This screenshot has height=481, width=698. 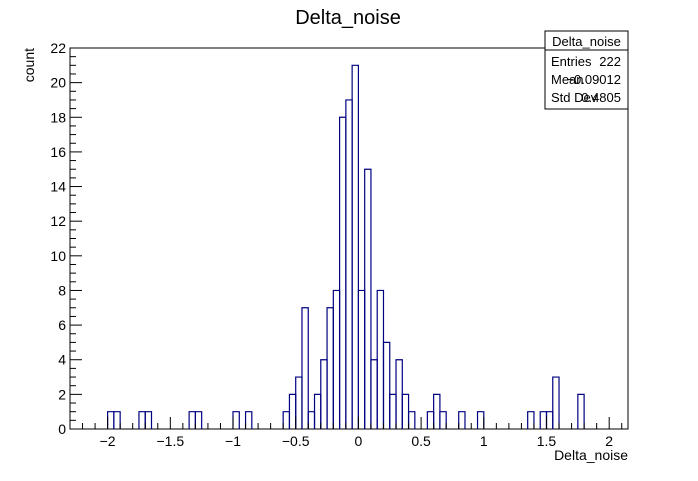 What do you see at coordinates (609, 441) in the screenshot?
I see `x-tick-label: 2` at bounding box center [609, 441].